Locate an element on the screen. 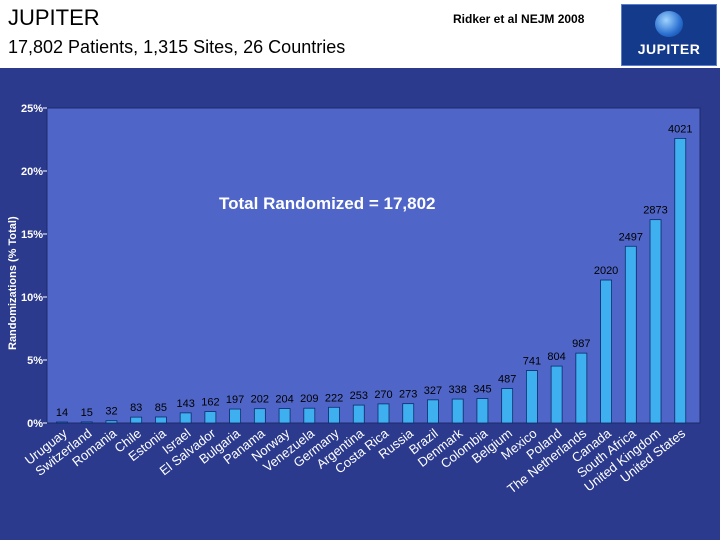 The width and height of the screenshot is (720, 540). bar-value-label: 209 is located at coordinates (309, 399).